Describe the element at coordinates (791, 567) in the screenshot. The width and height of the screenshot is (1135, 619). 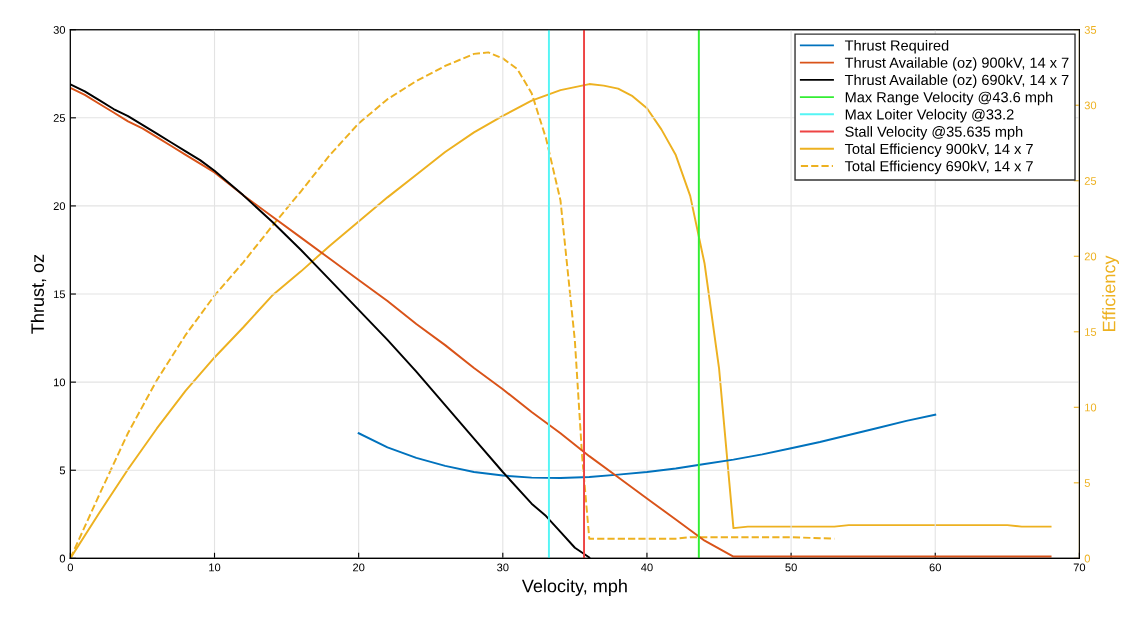
I see `x-tick-label: 50` at that location.